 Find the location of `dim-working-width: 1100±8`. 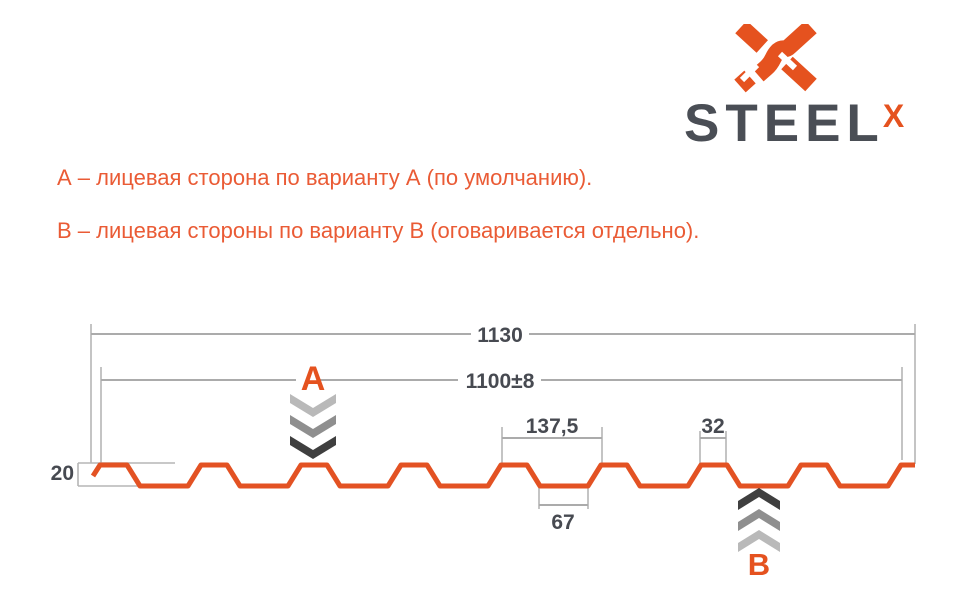

dim-working-width: 1100±8 is located at coordinates (501, 415).